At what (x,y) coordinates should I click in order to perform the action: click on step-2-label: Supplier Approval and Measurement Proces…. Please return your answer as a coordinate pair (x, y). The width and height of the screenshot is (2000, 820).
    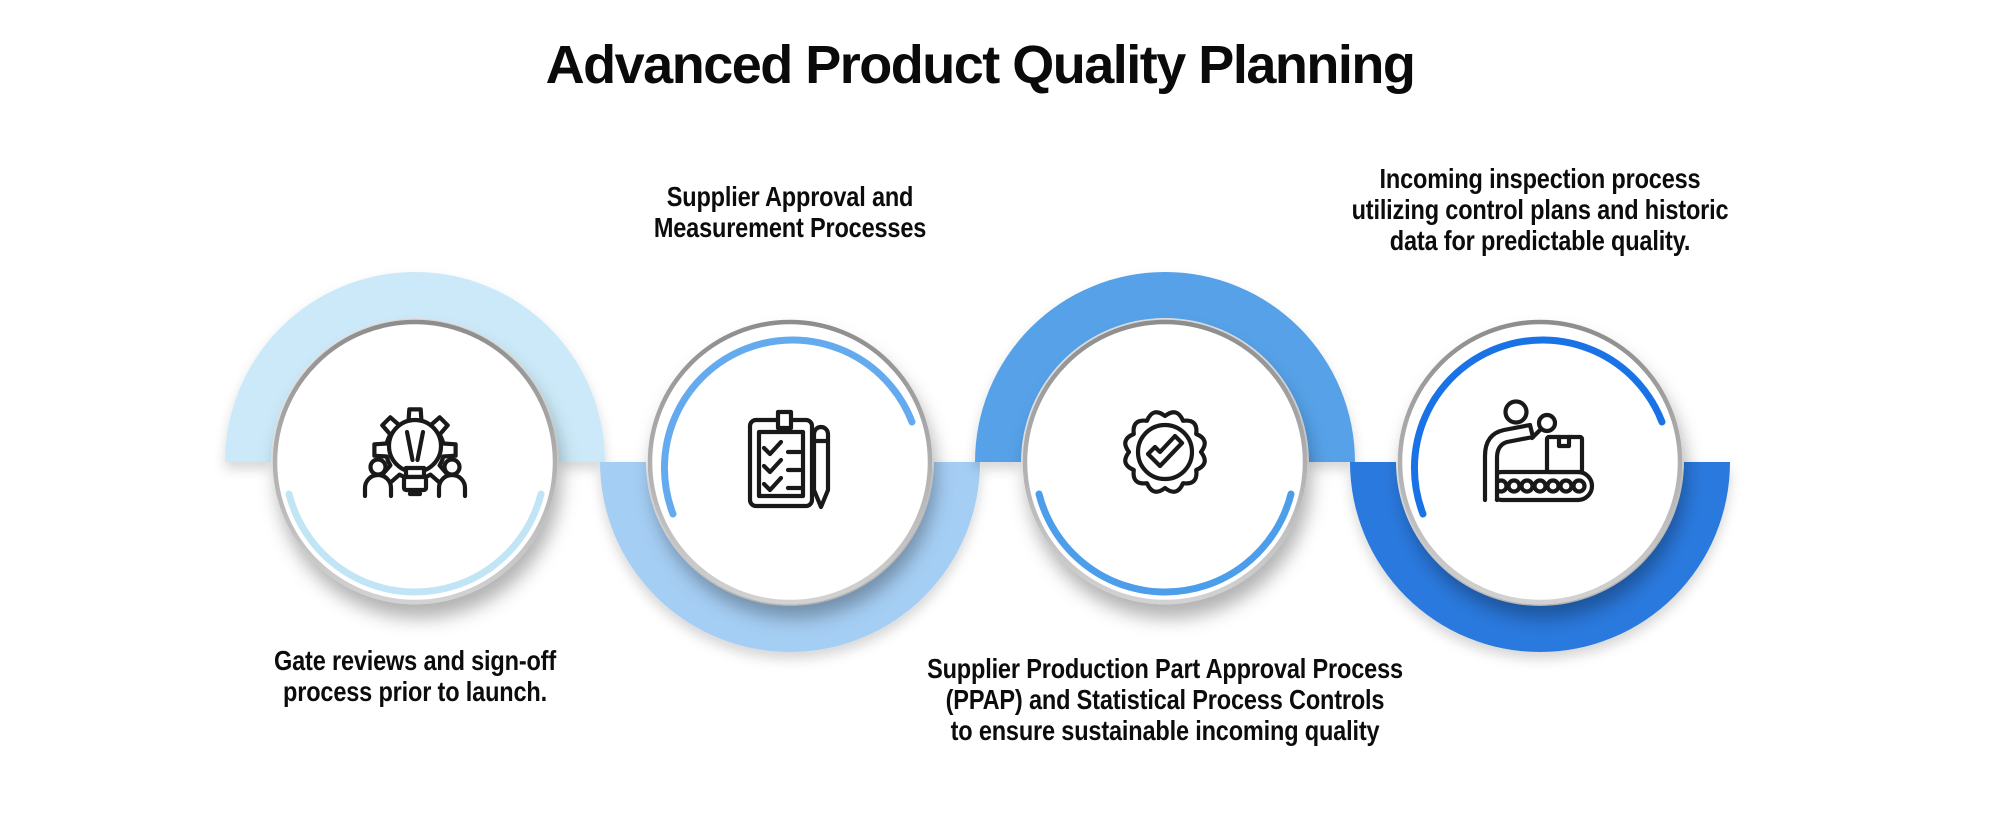
    Looking at the image, I should click on (790, 212).